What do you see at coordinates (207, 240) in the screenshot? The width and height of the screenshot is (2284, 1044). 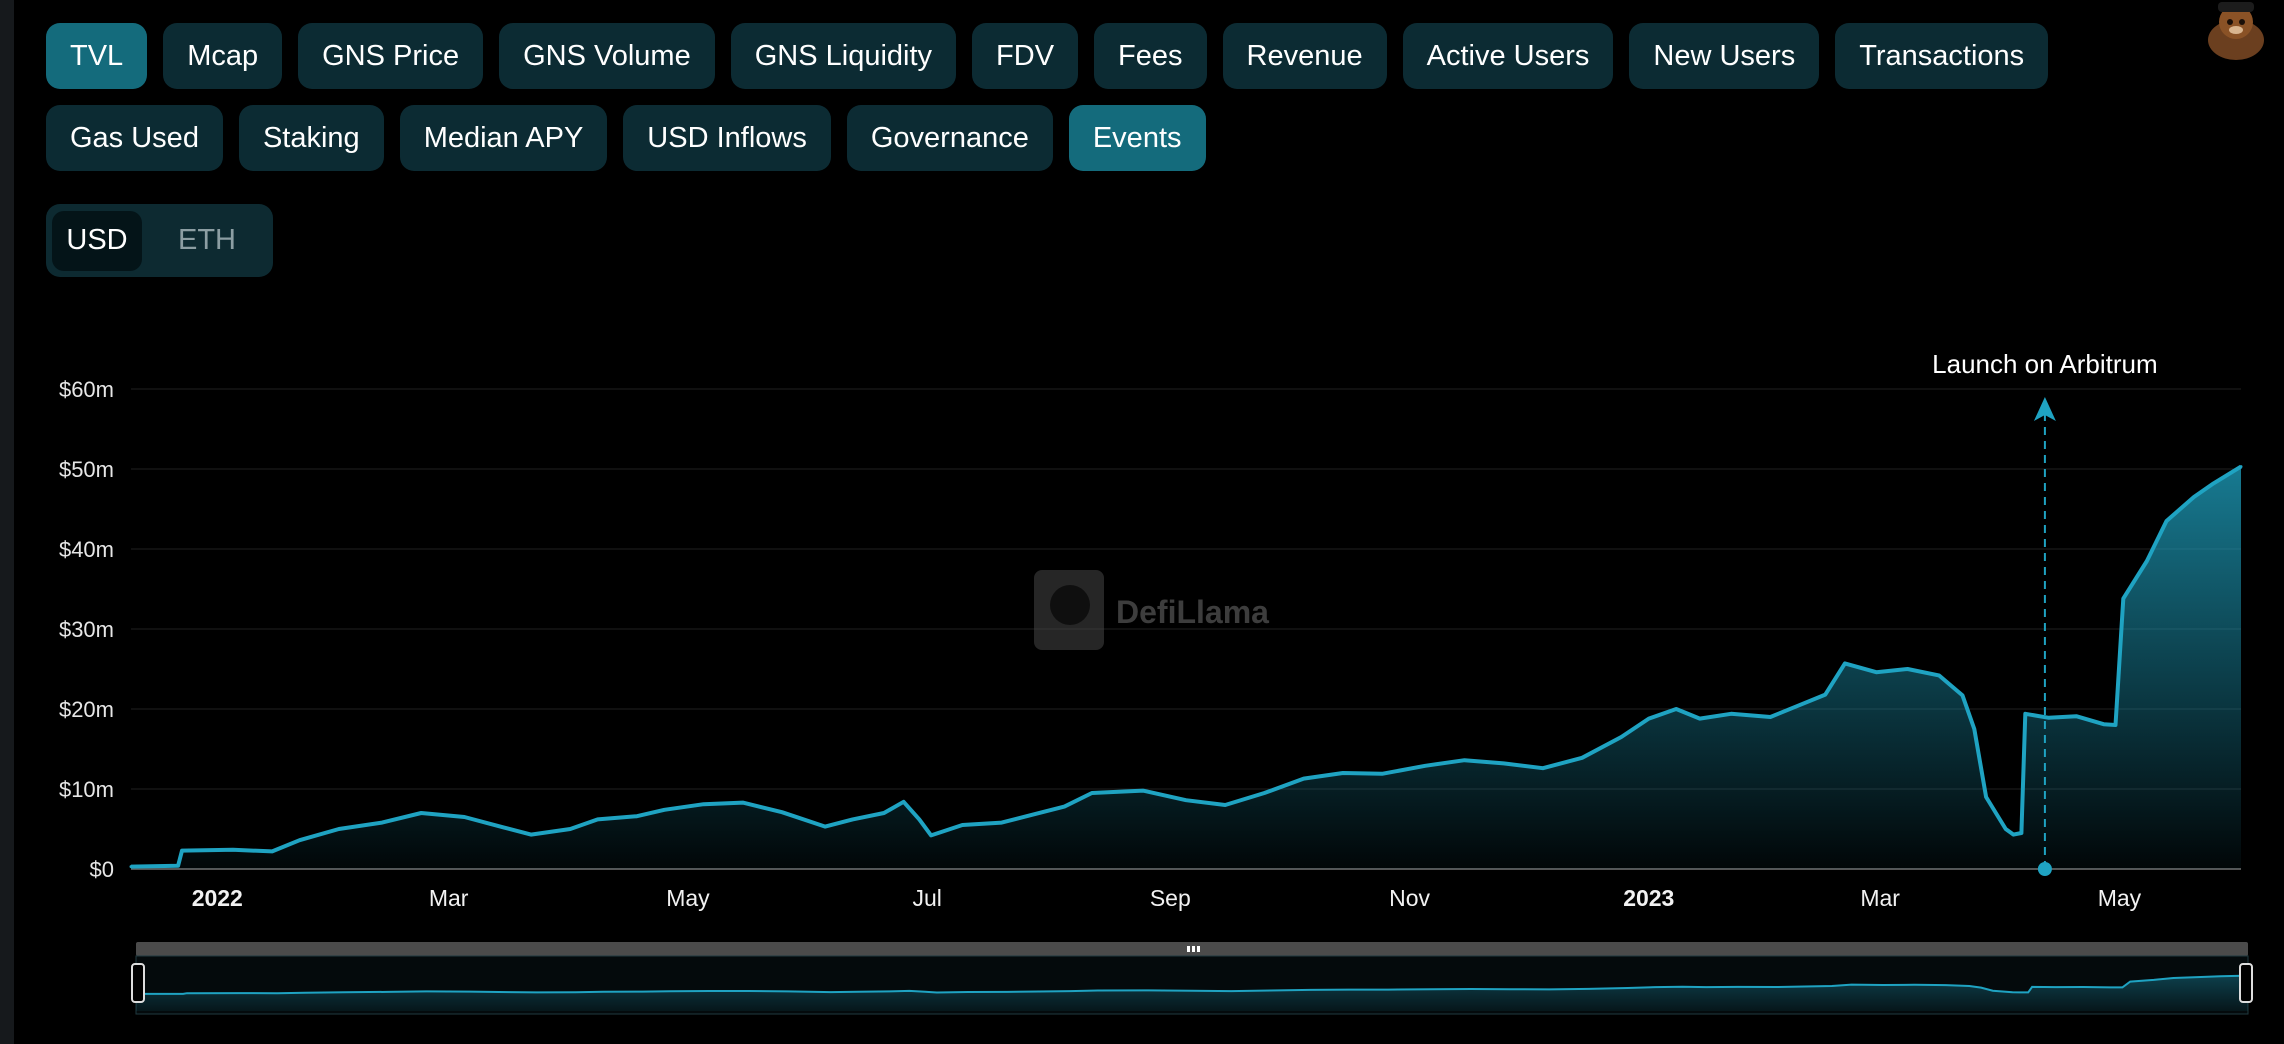 I see `currency-option-eth: ETH` at bounding box center [207, 240].